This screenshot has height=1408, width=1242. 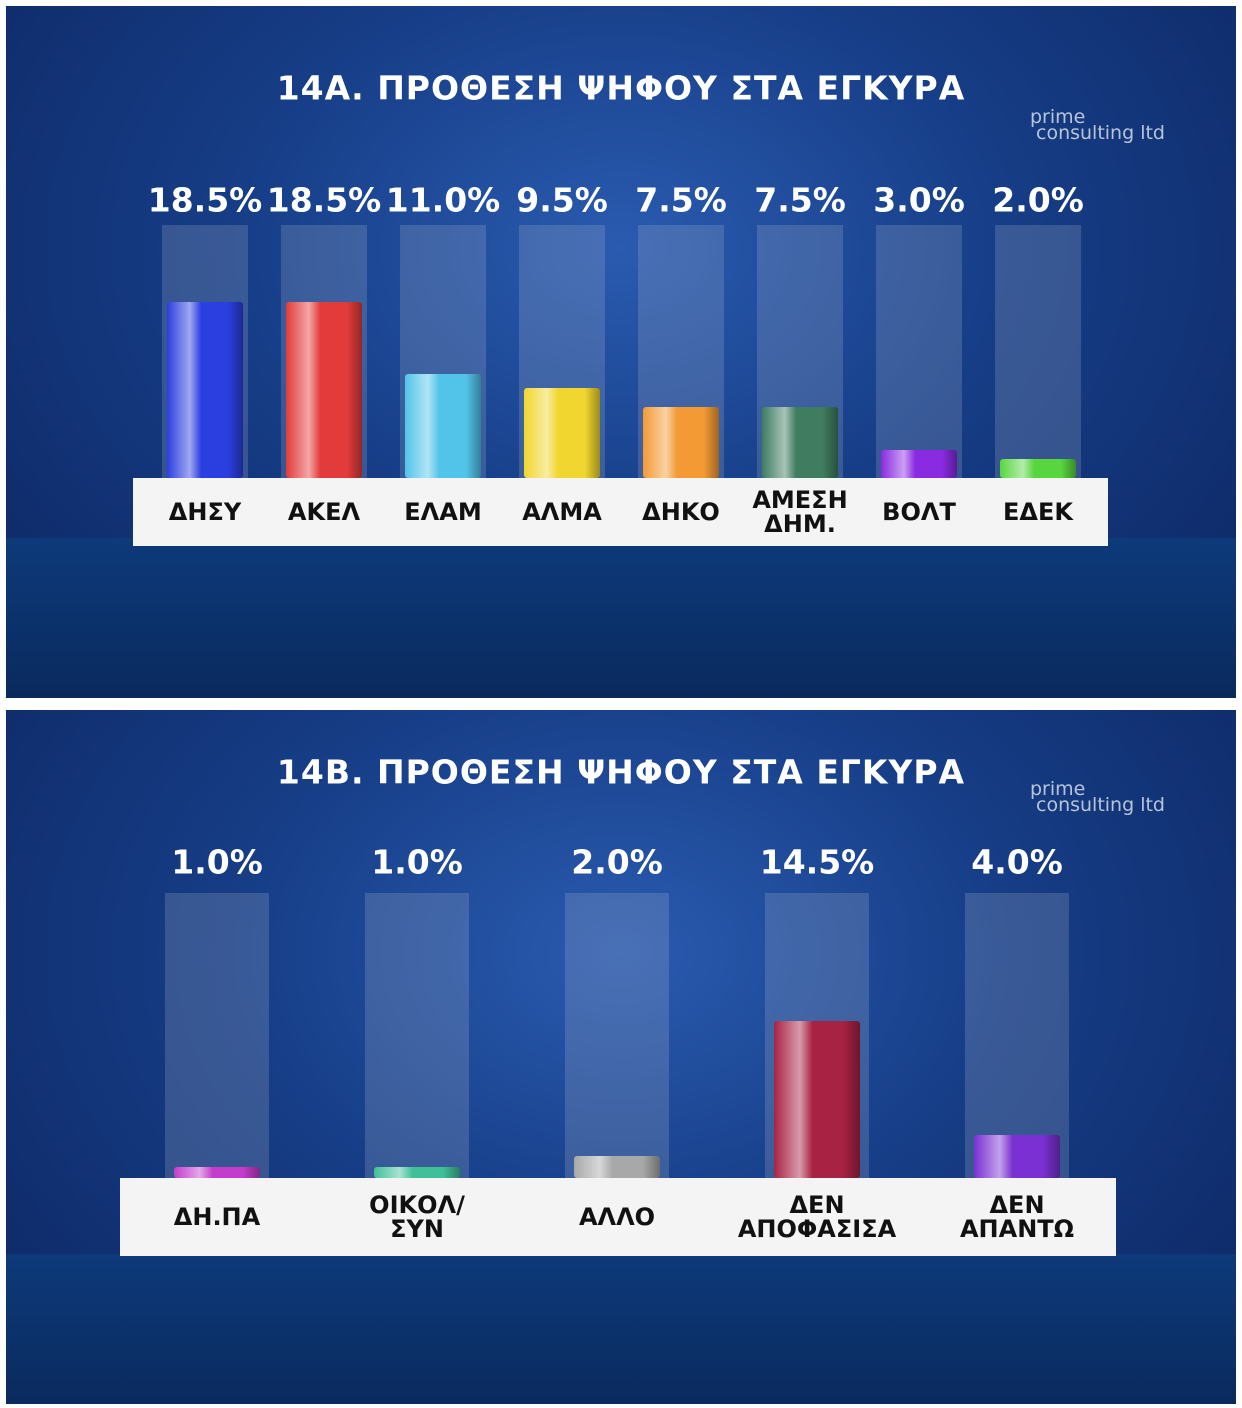 I want to click on category-label: ΔΗΚΟ, so click(x=681, y=512).